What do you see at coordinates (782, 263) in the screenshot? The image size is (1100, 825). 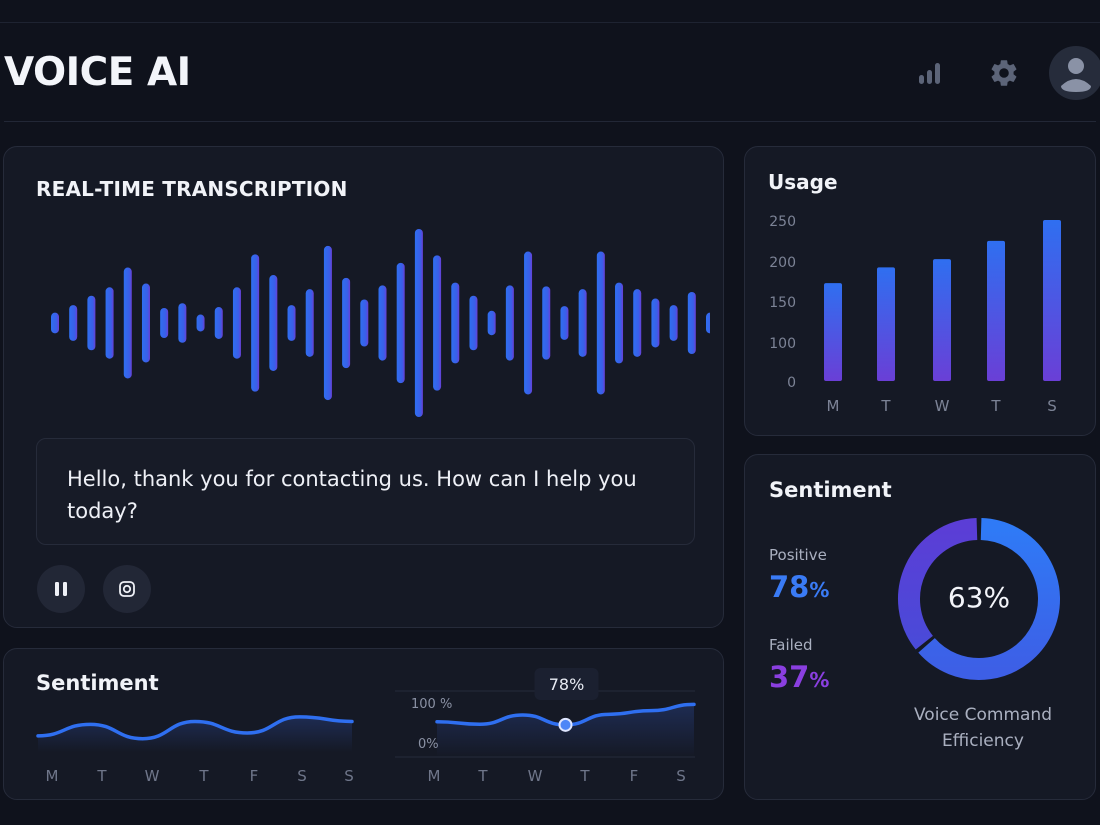 I see `usage-ytick: 200` at bounding box center [782, 263].